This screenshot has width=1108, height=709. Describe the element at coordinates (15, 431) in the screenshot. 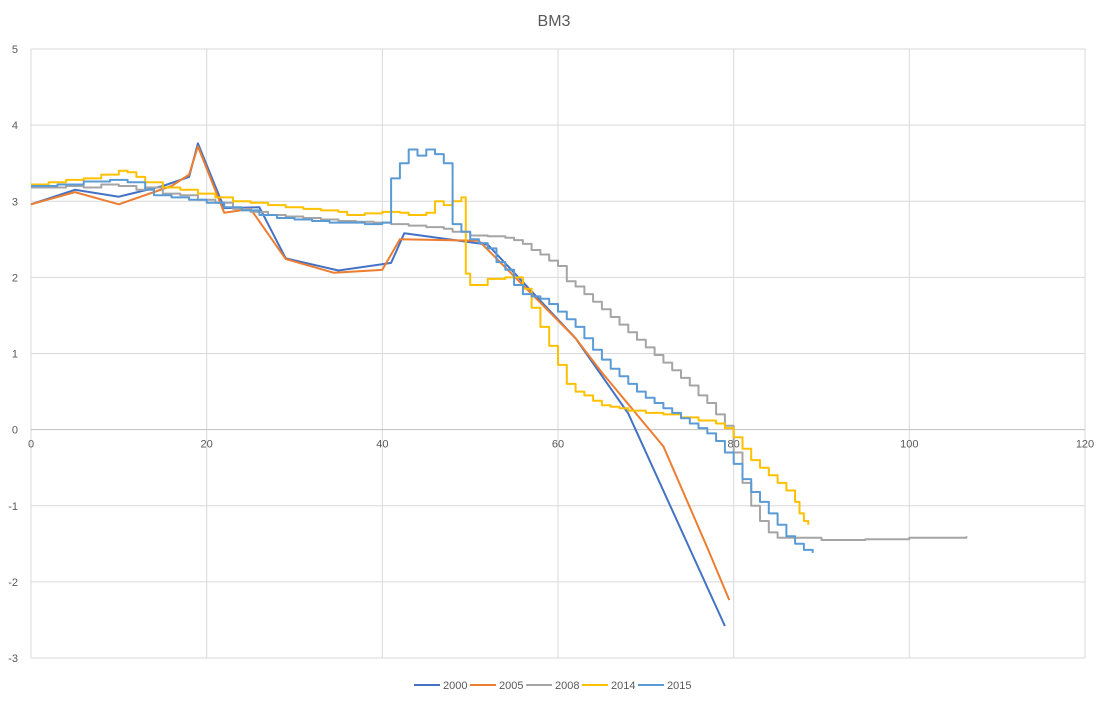

I see `y-tick-label: 0` at that location.